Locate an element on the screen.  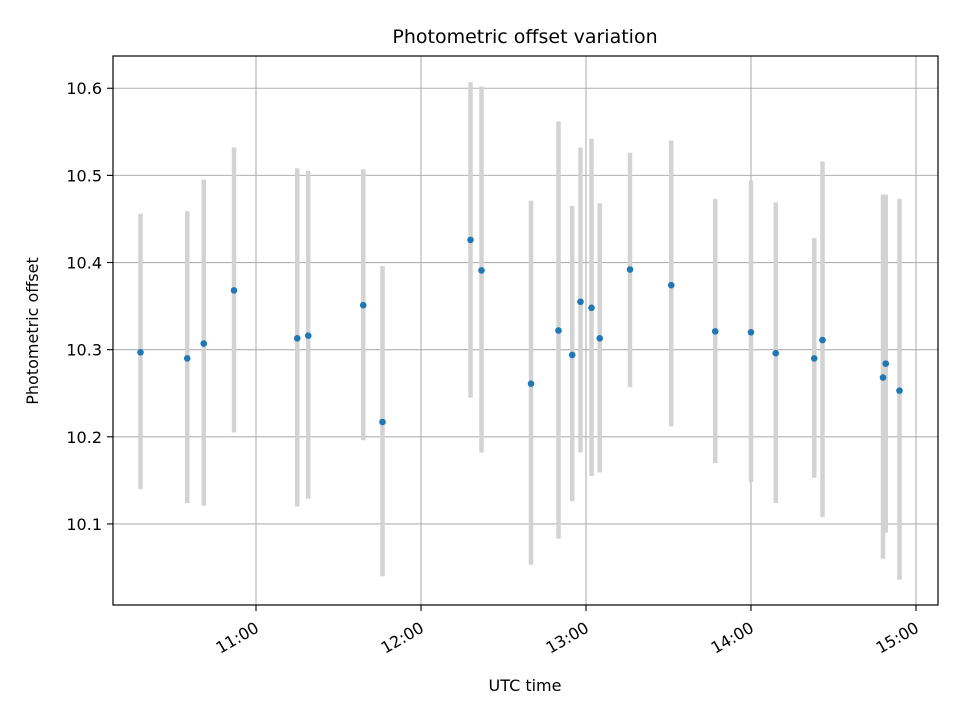
y-tick-label: 10.5 is located at coordinates (84, 175).